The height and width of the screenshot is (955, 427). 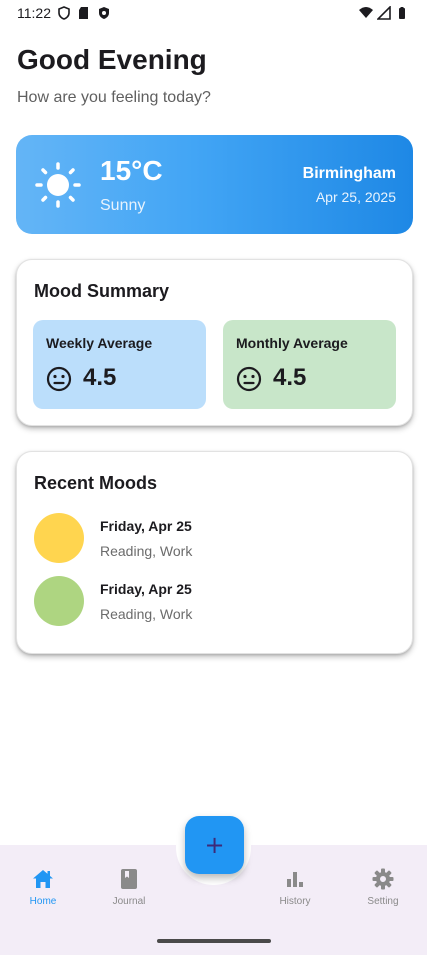 What do you see at coordinates (114, 97) in the screenshot?
I see `greeting-subtitle: How are you feeling today?` at bounding box center [114, 97].